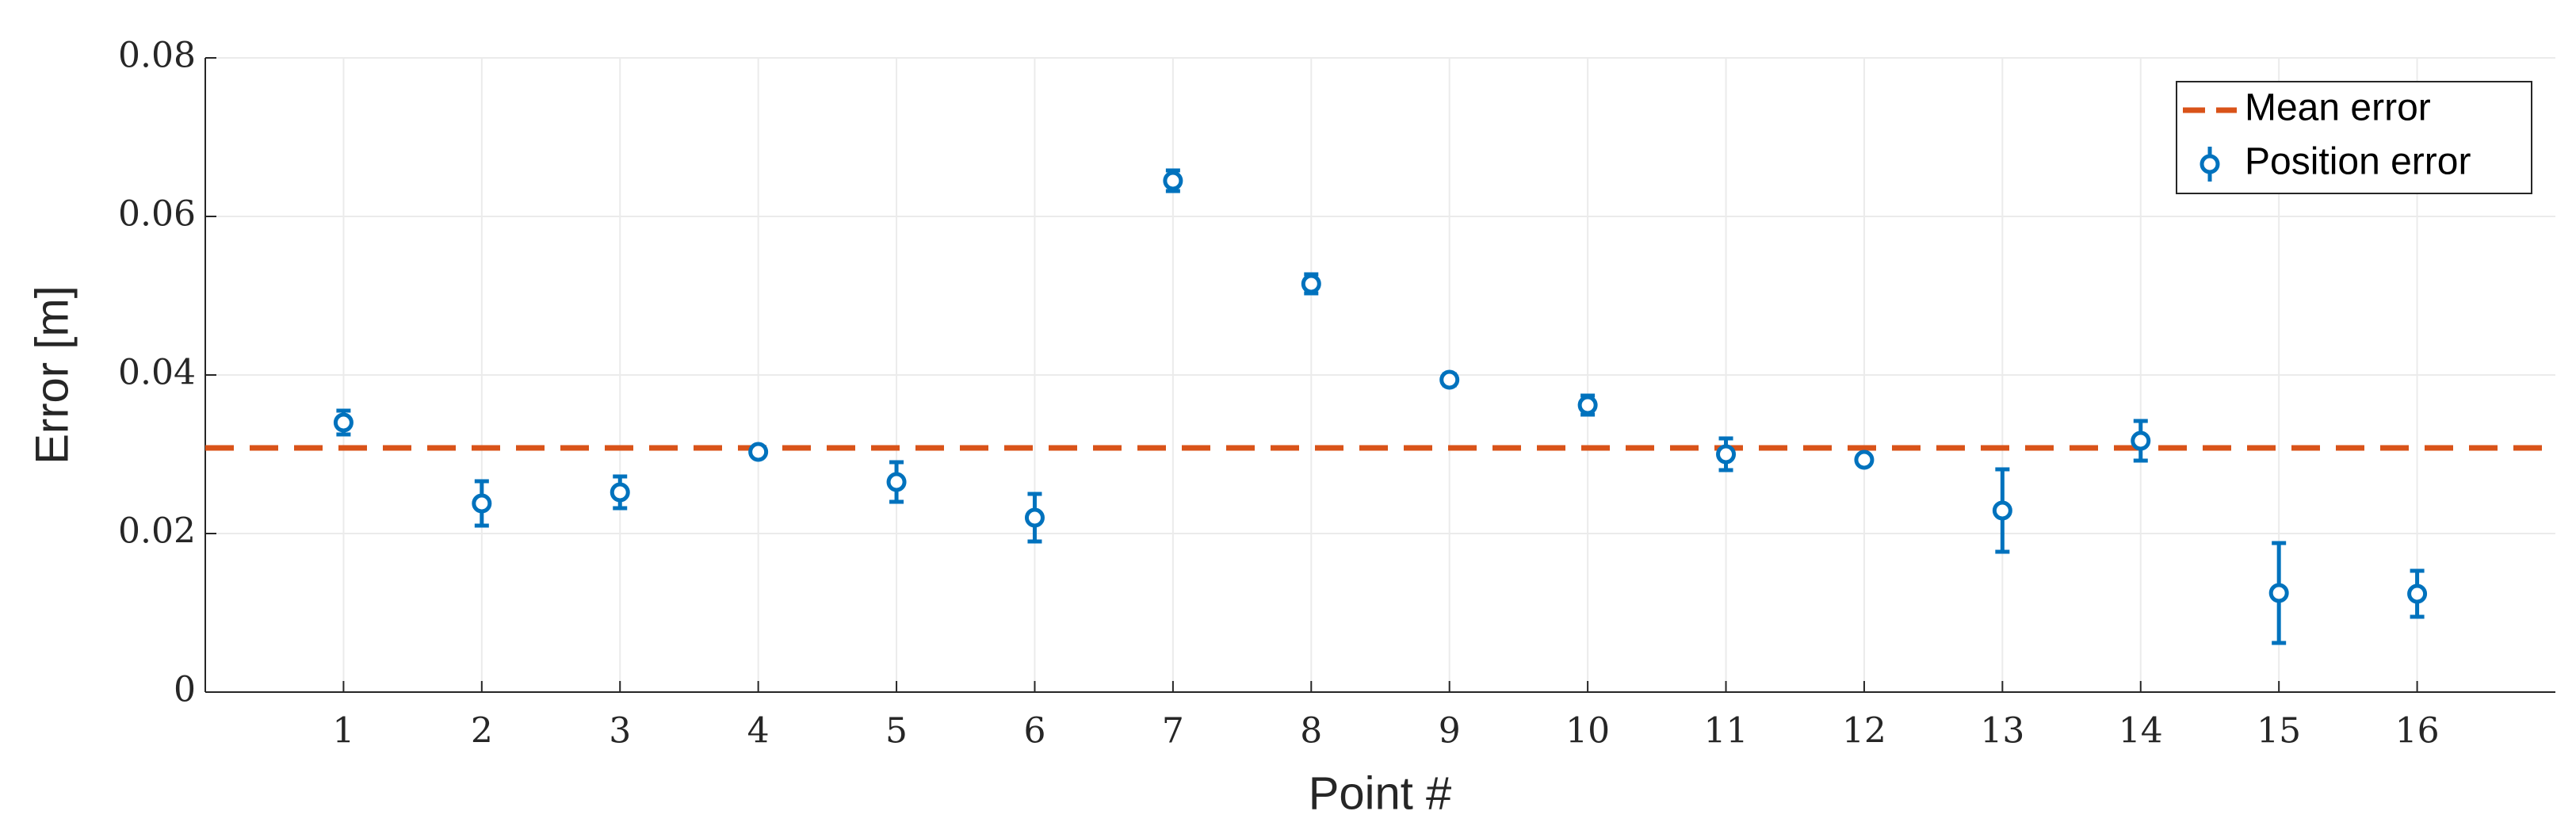 The height and width of the screenshot is (834, 2576). Describe the element at coordinates (2358, 162) in the screenshot. I see `legend-label: Position error` at that location.